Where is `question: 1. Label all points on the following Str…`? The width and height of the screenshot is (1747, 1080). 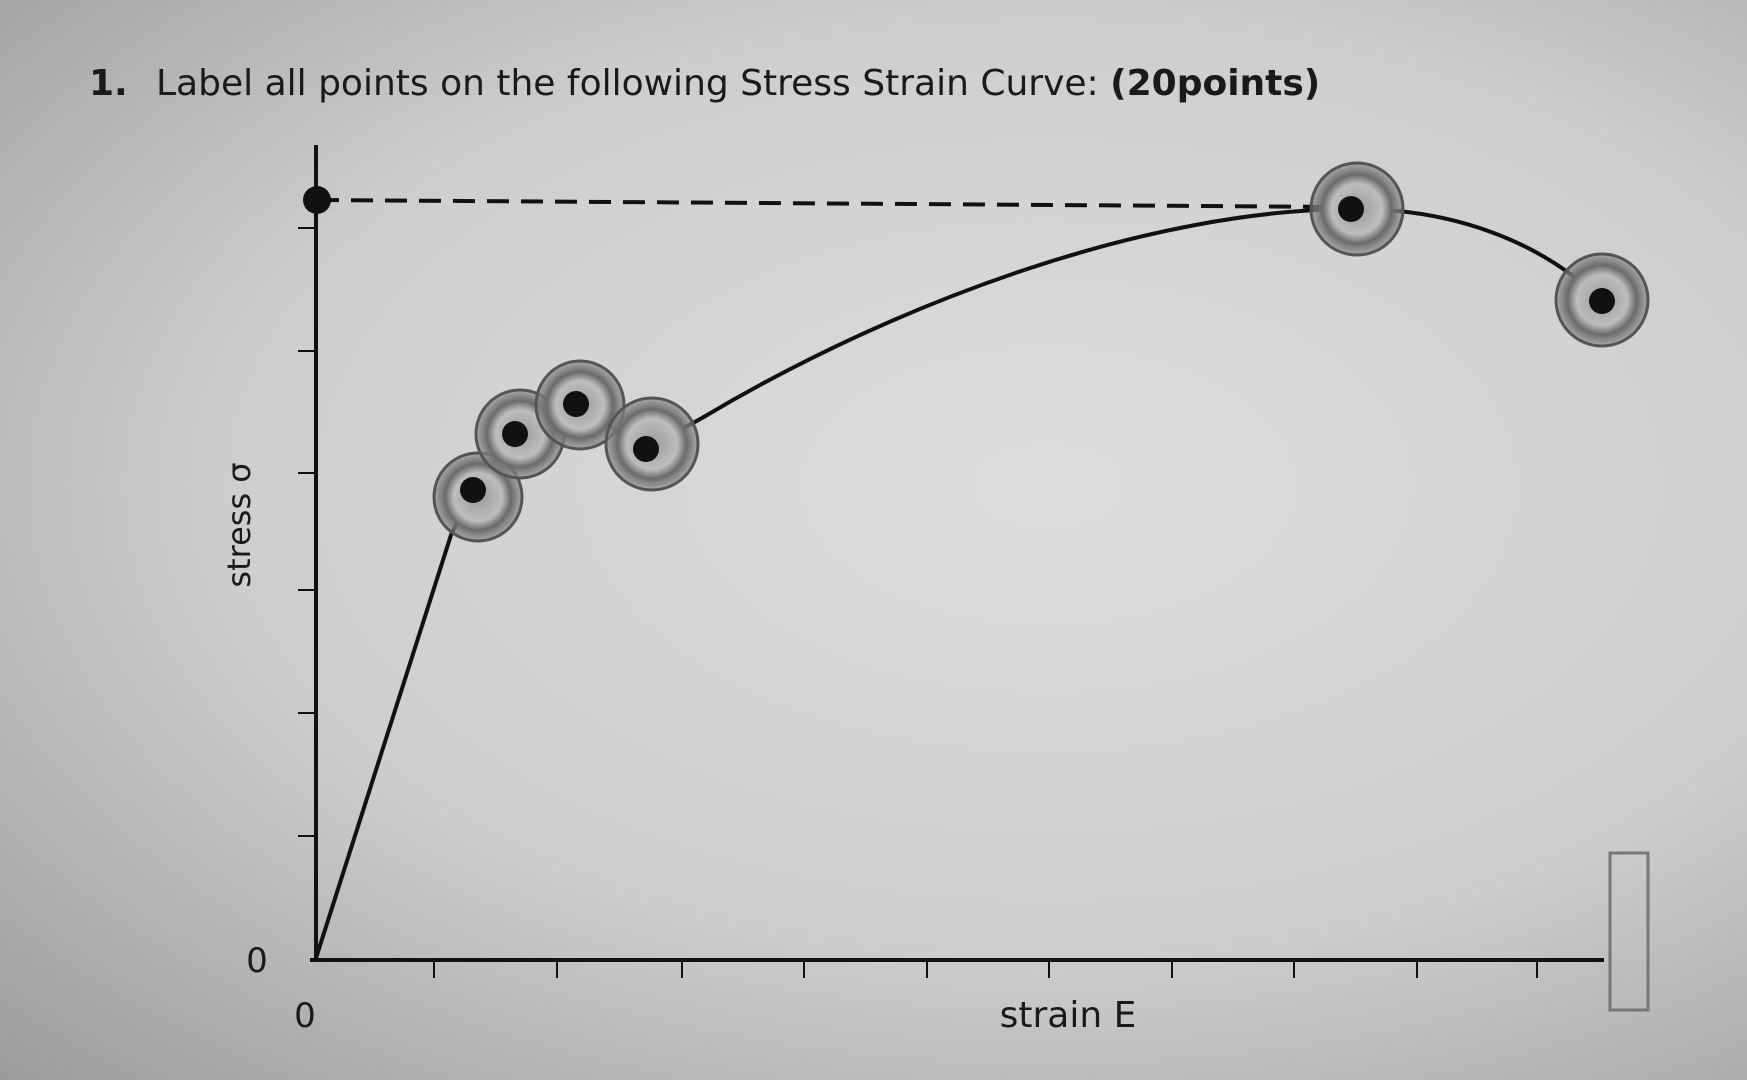 question: 1. Label all points on the following Str… is located at coordinates (704, 83).